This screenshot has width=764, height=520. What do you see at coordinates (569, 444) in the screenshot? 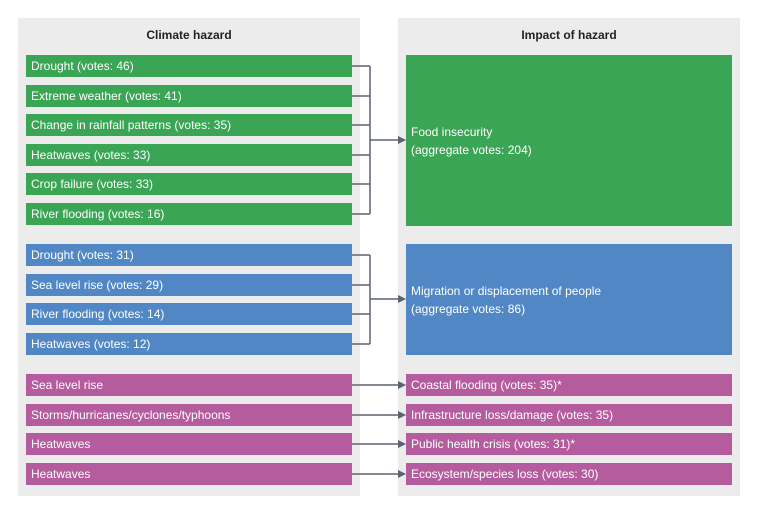
I see `impact-box-single: Public health crisis (votes: 31)*` at bounding box center [569, 444].